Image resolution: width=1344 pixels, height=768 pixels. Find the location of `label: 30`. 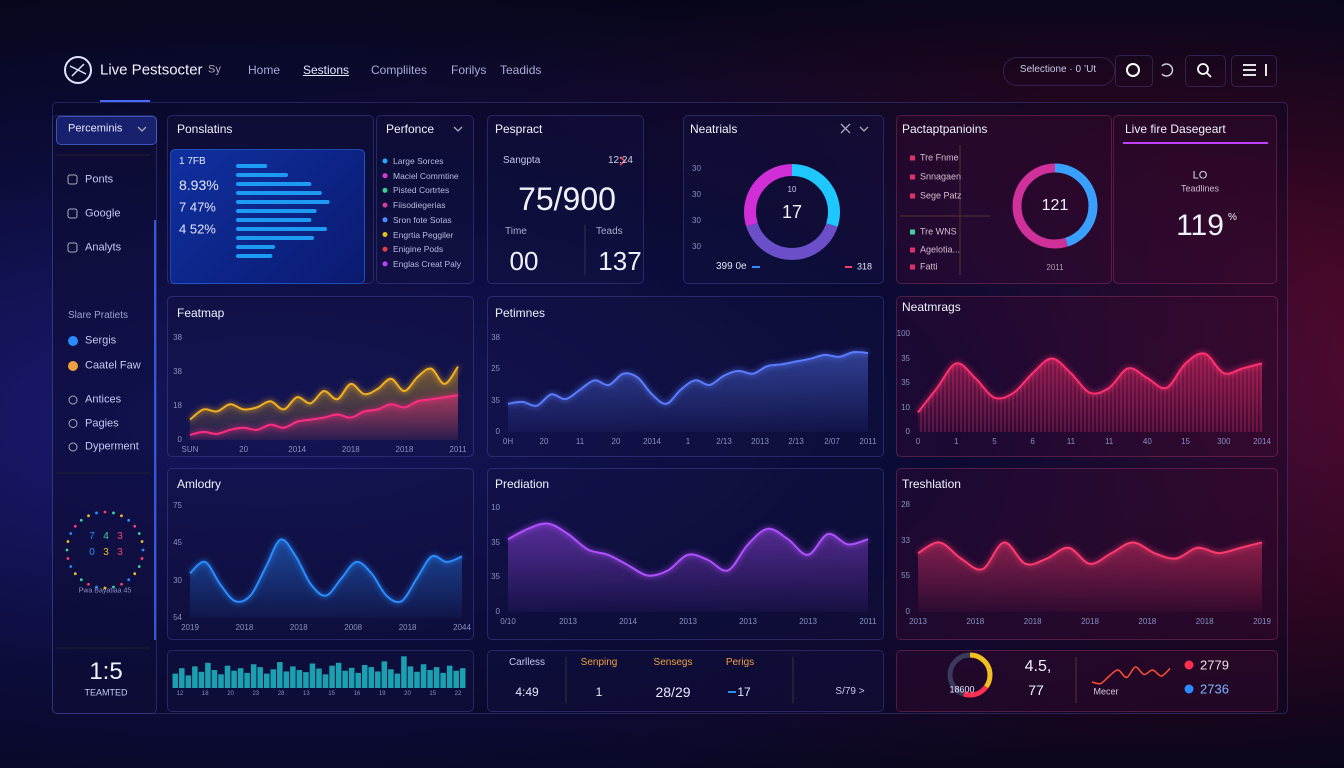

label: 30 is located at coordinates (696, 168).